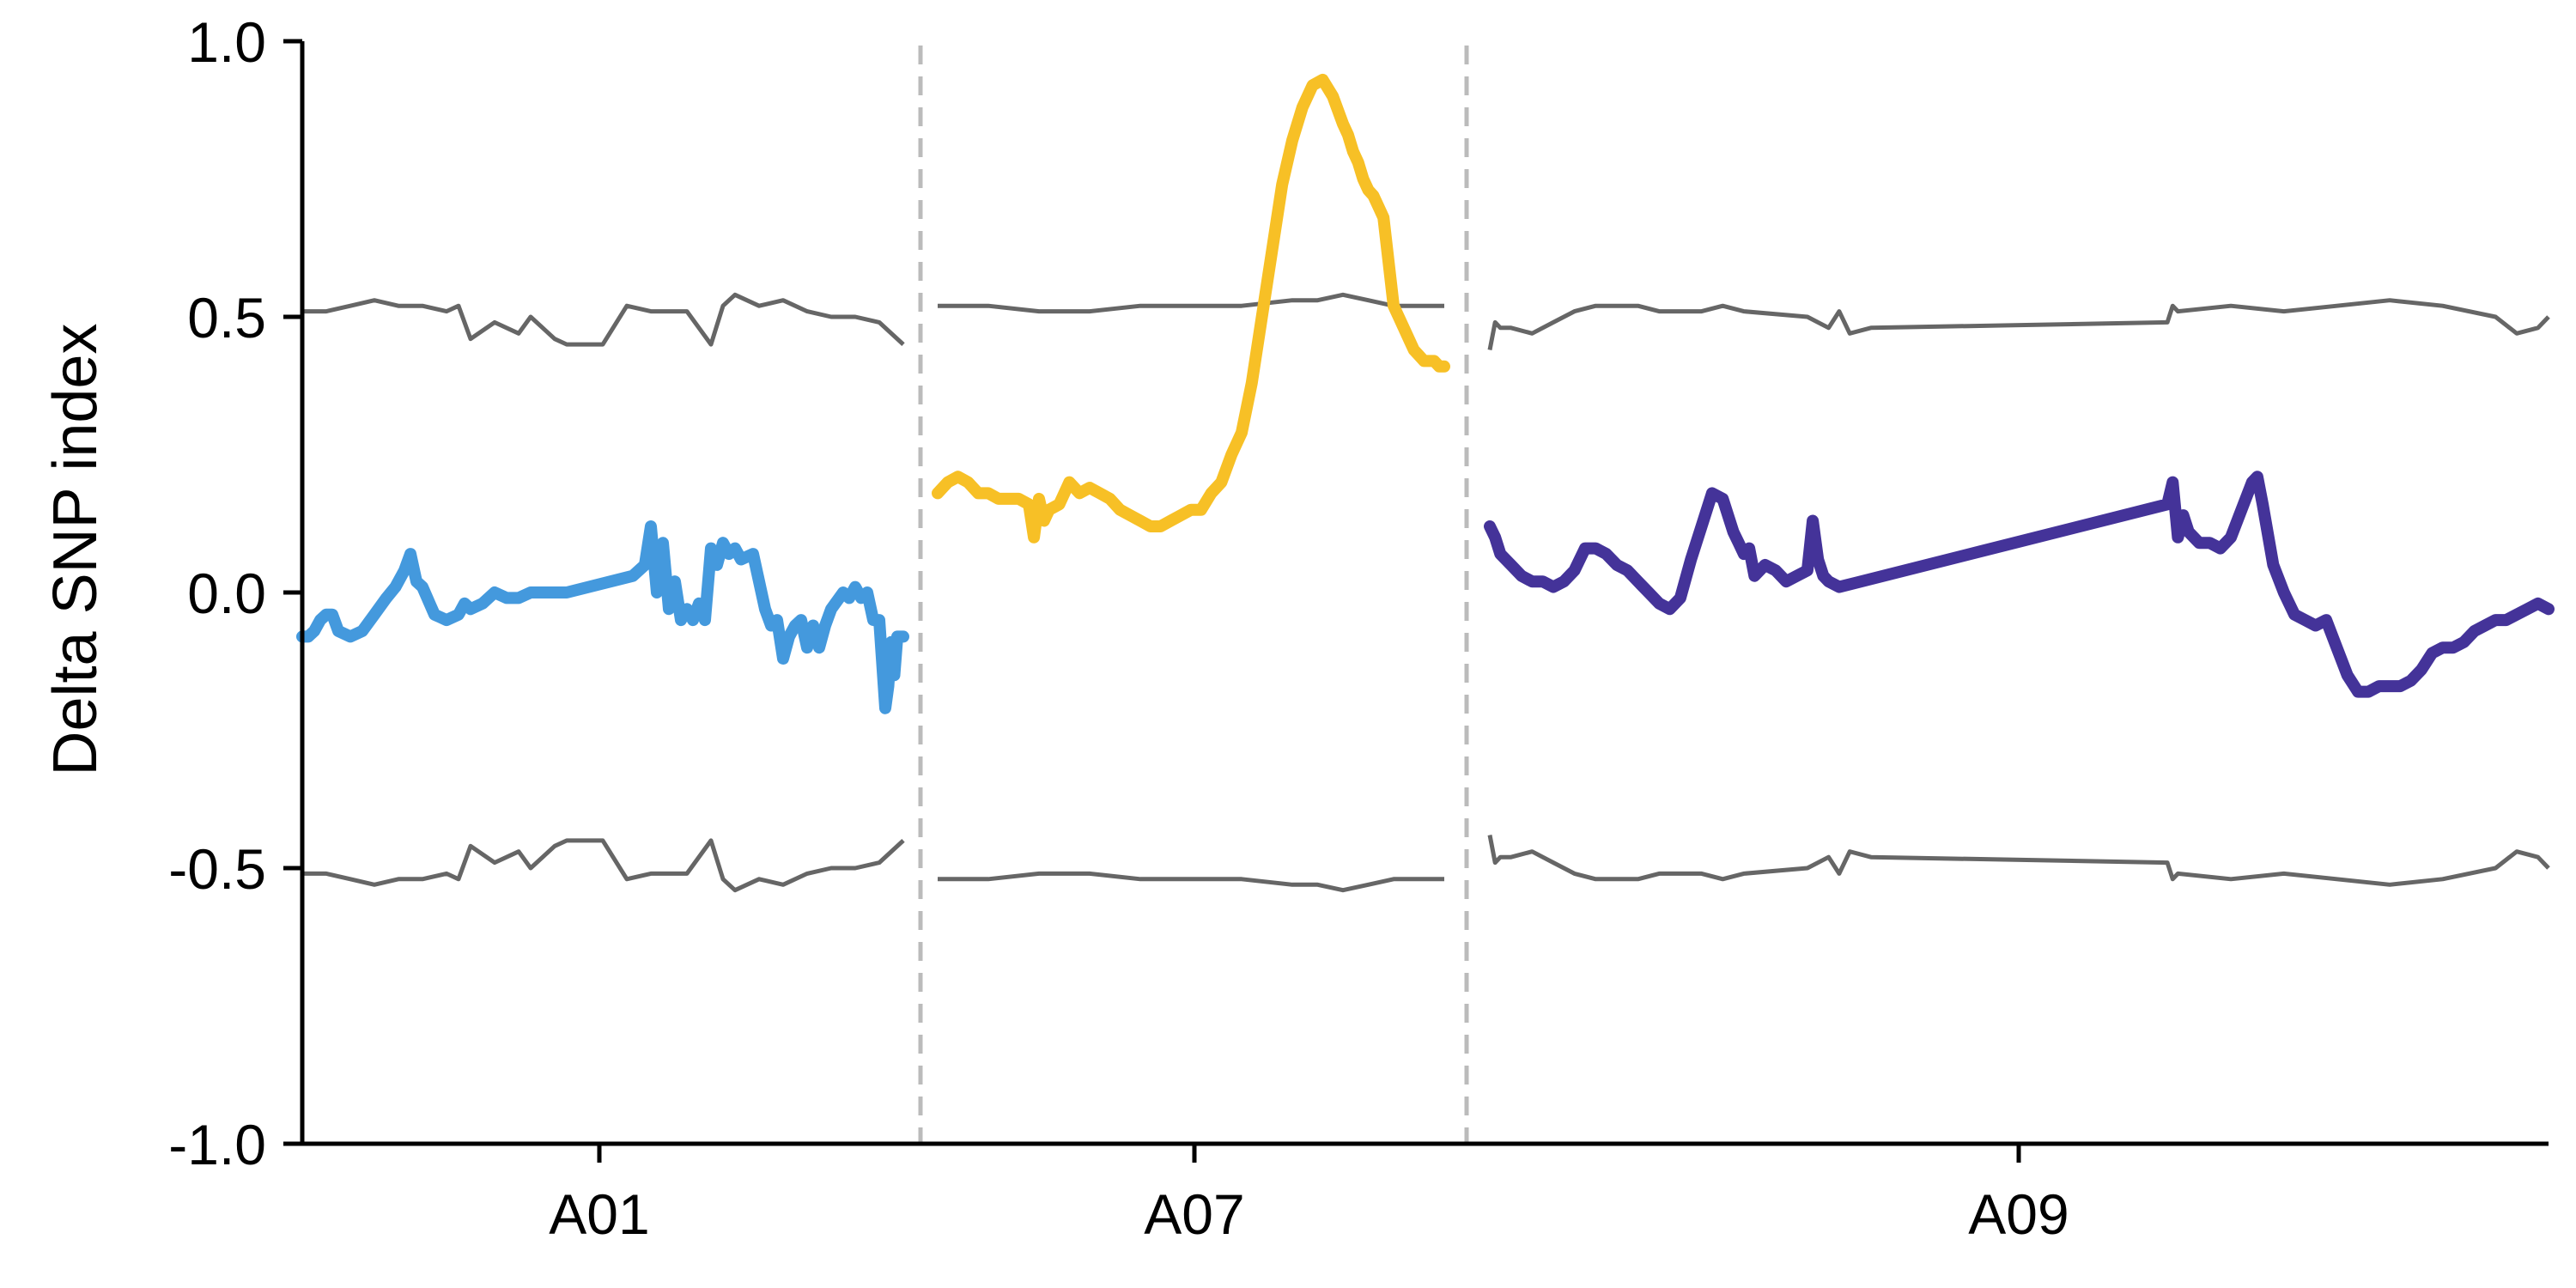 Image resolution: width=2576 pixels, height=1288 pixels. I want to click on upper-threshold-line-a01, so click(603, 319).